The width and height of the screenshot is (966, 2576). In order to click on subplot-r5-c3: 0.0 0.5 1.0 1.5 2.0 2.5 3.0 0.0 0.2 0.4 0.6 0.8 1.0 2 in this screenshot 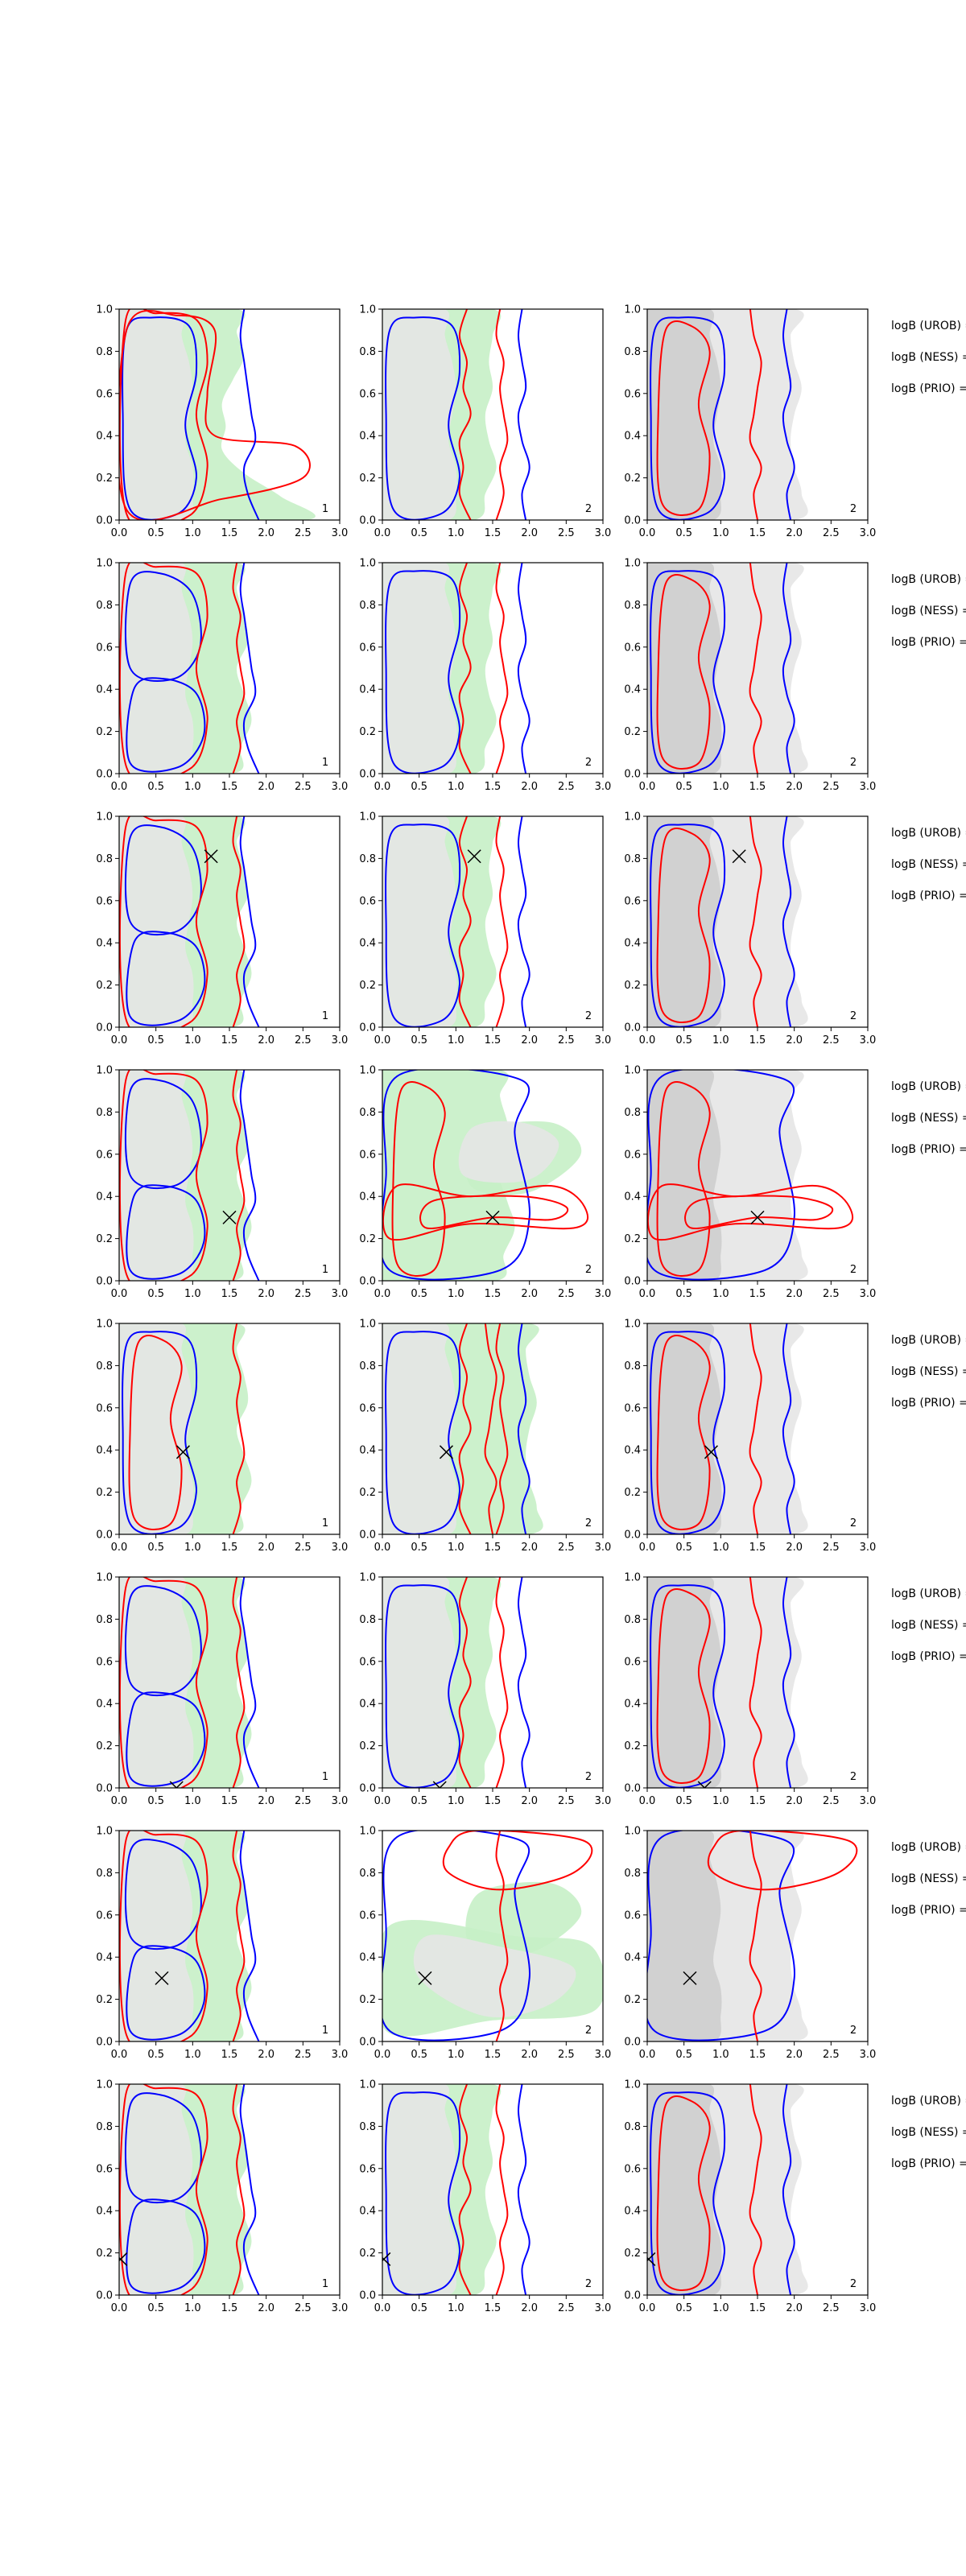, I will do `click(750, 1436)`.